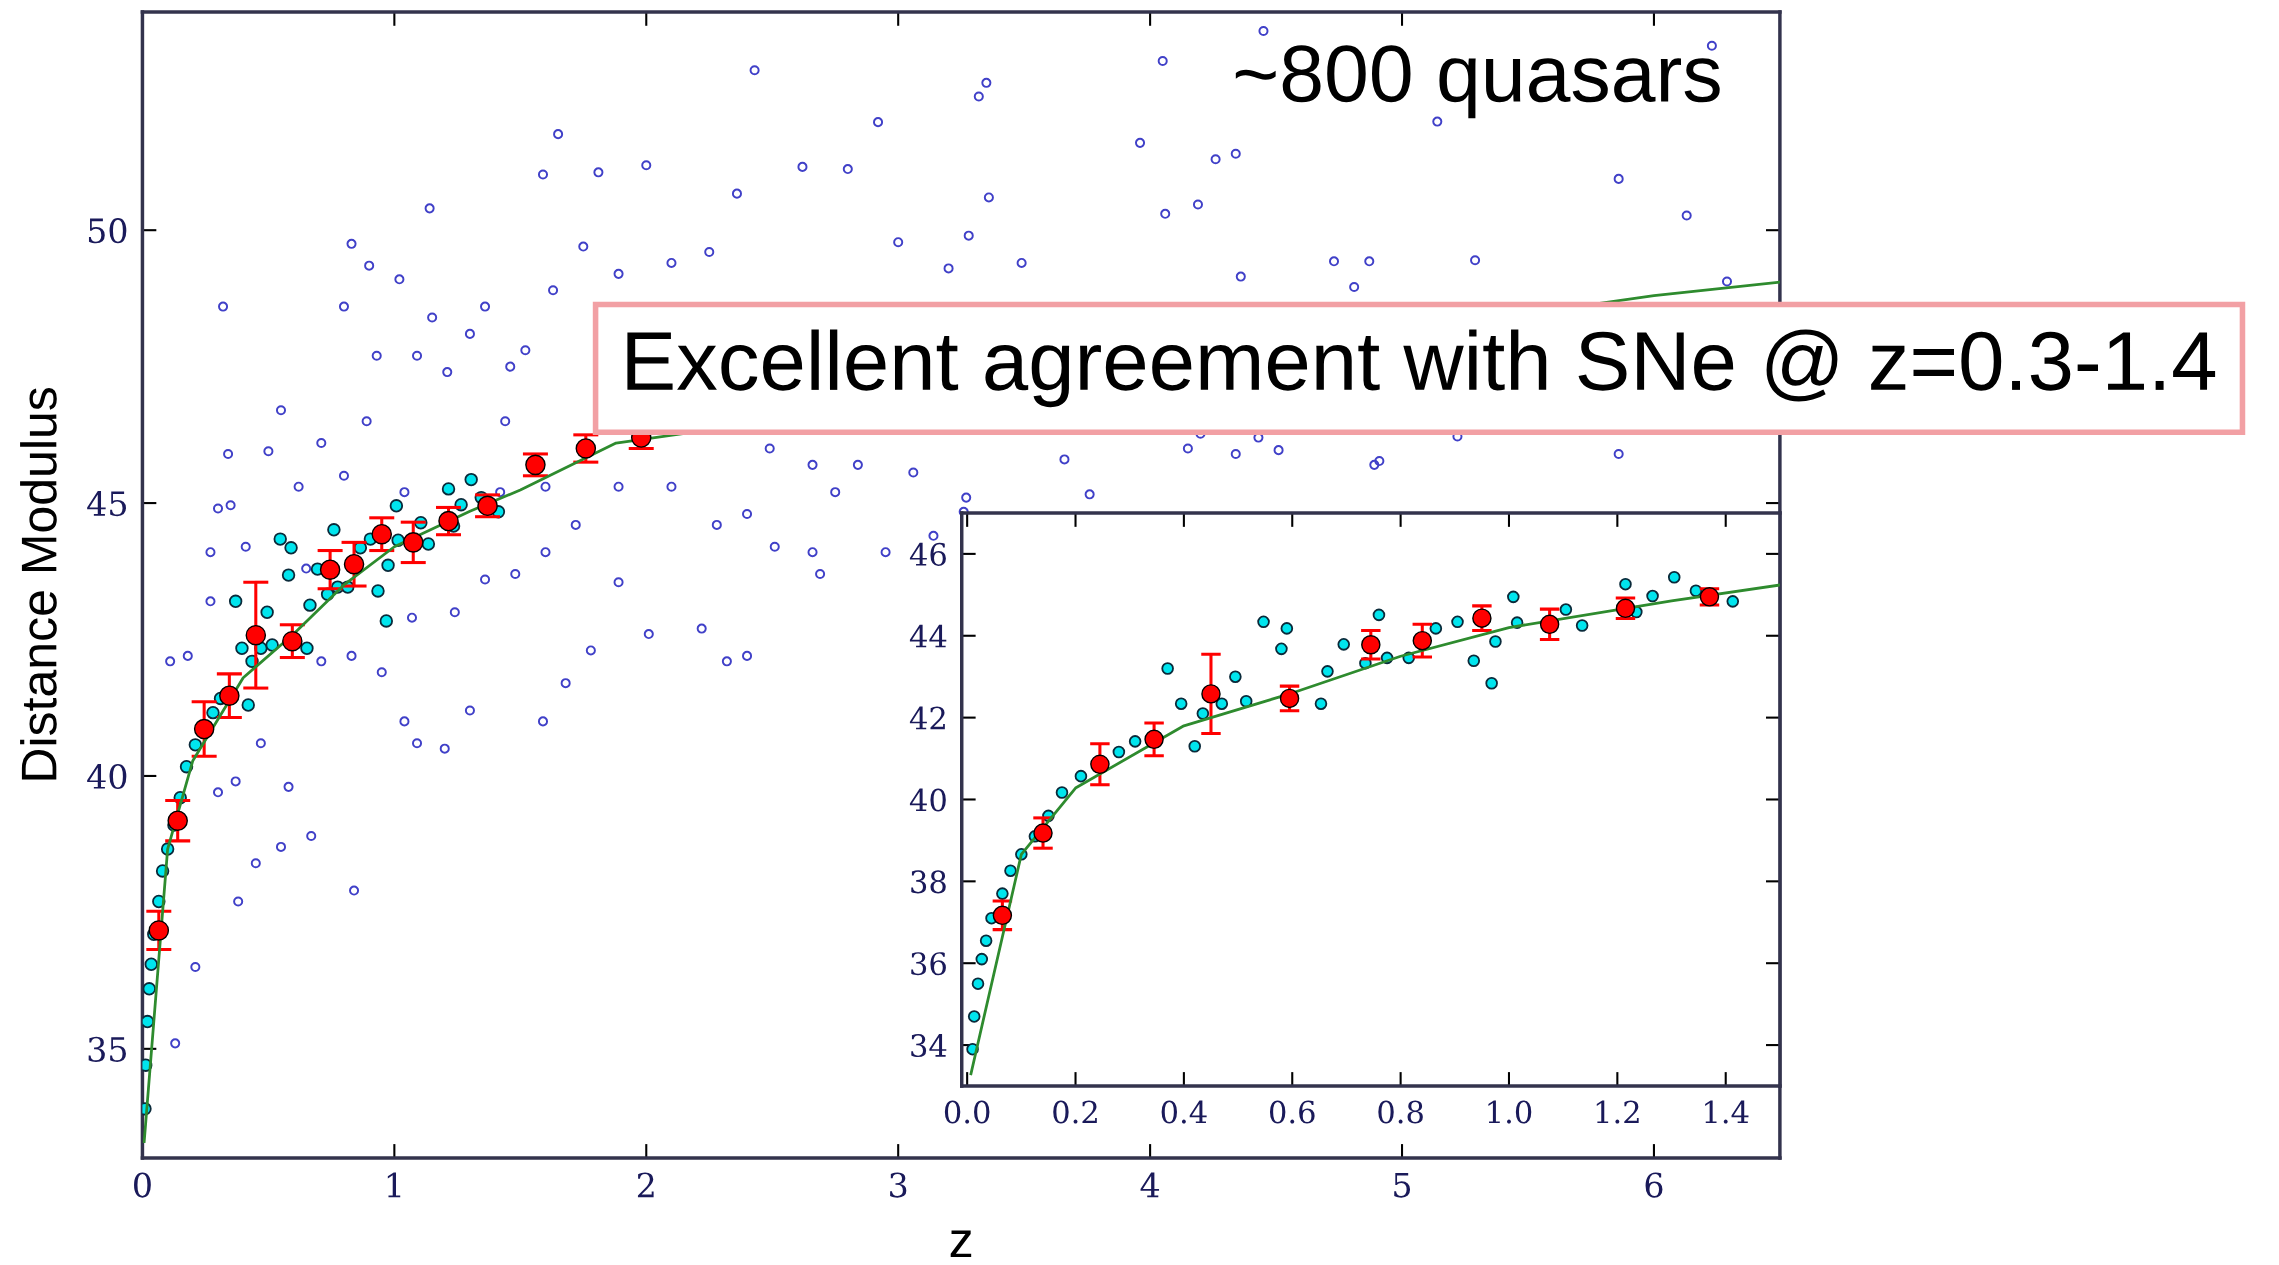 The image size is (2279, 1265). I want to click on x-axis-title: z, so click(961, 1244).